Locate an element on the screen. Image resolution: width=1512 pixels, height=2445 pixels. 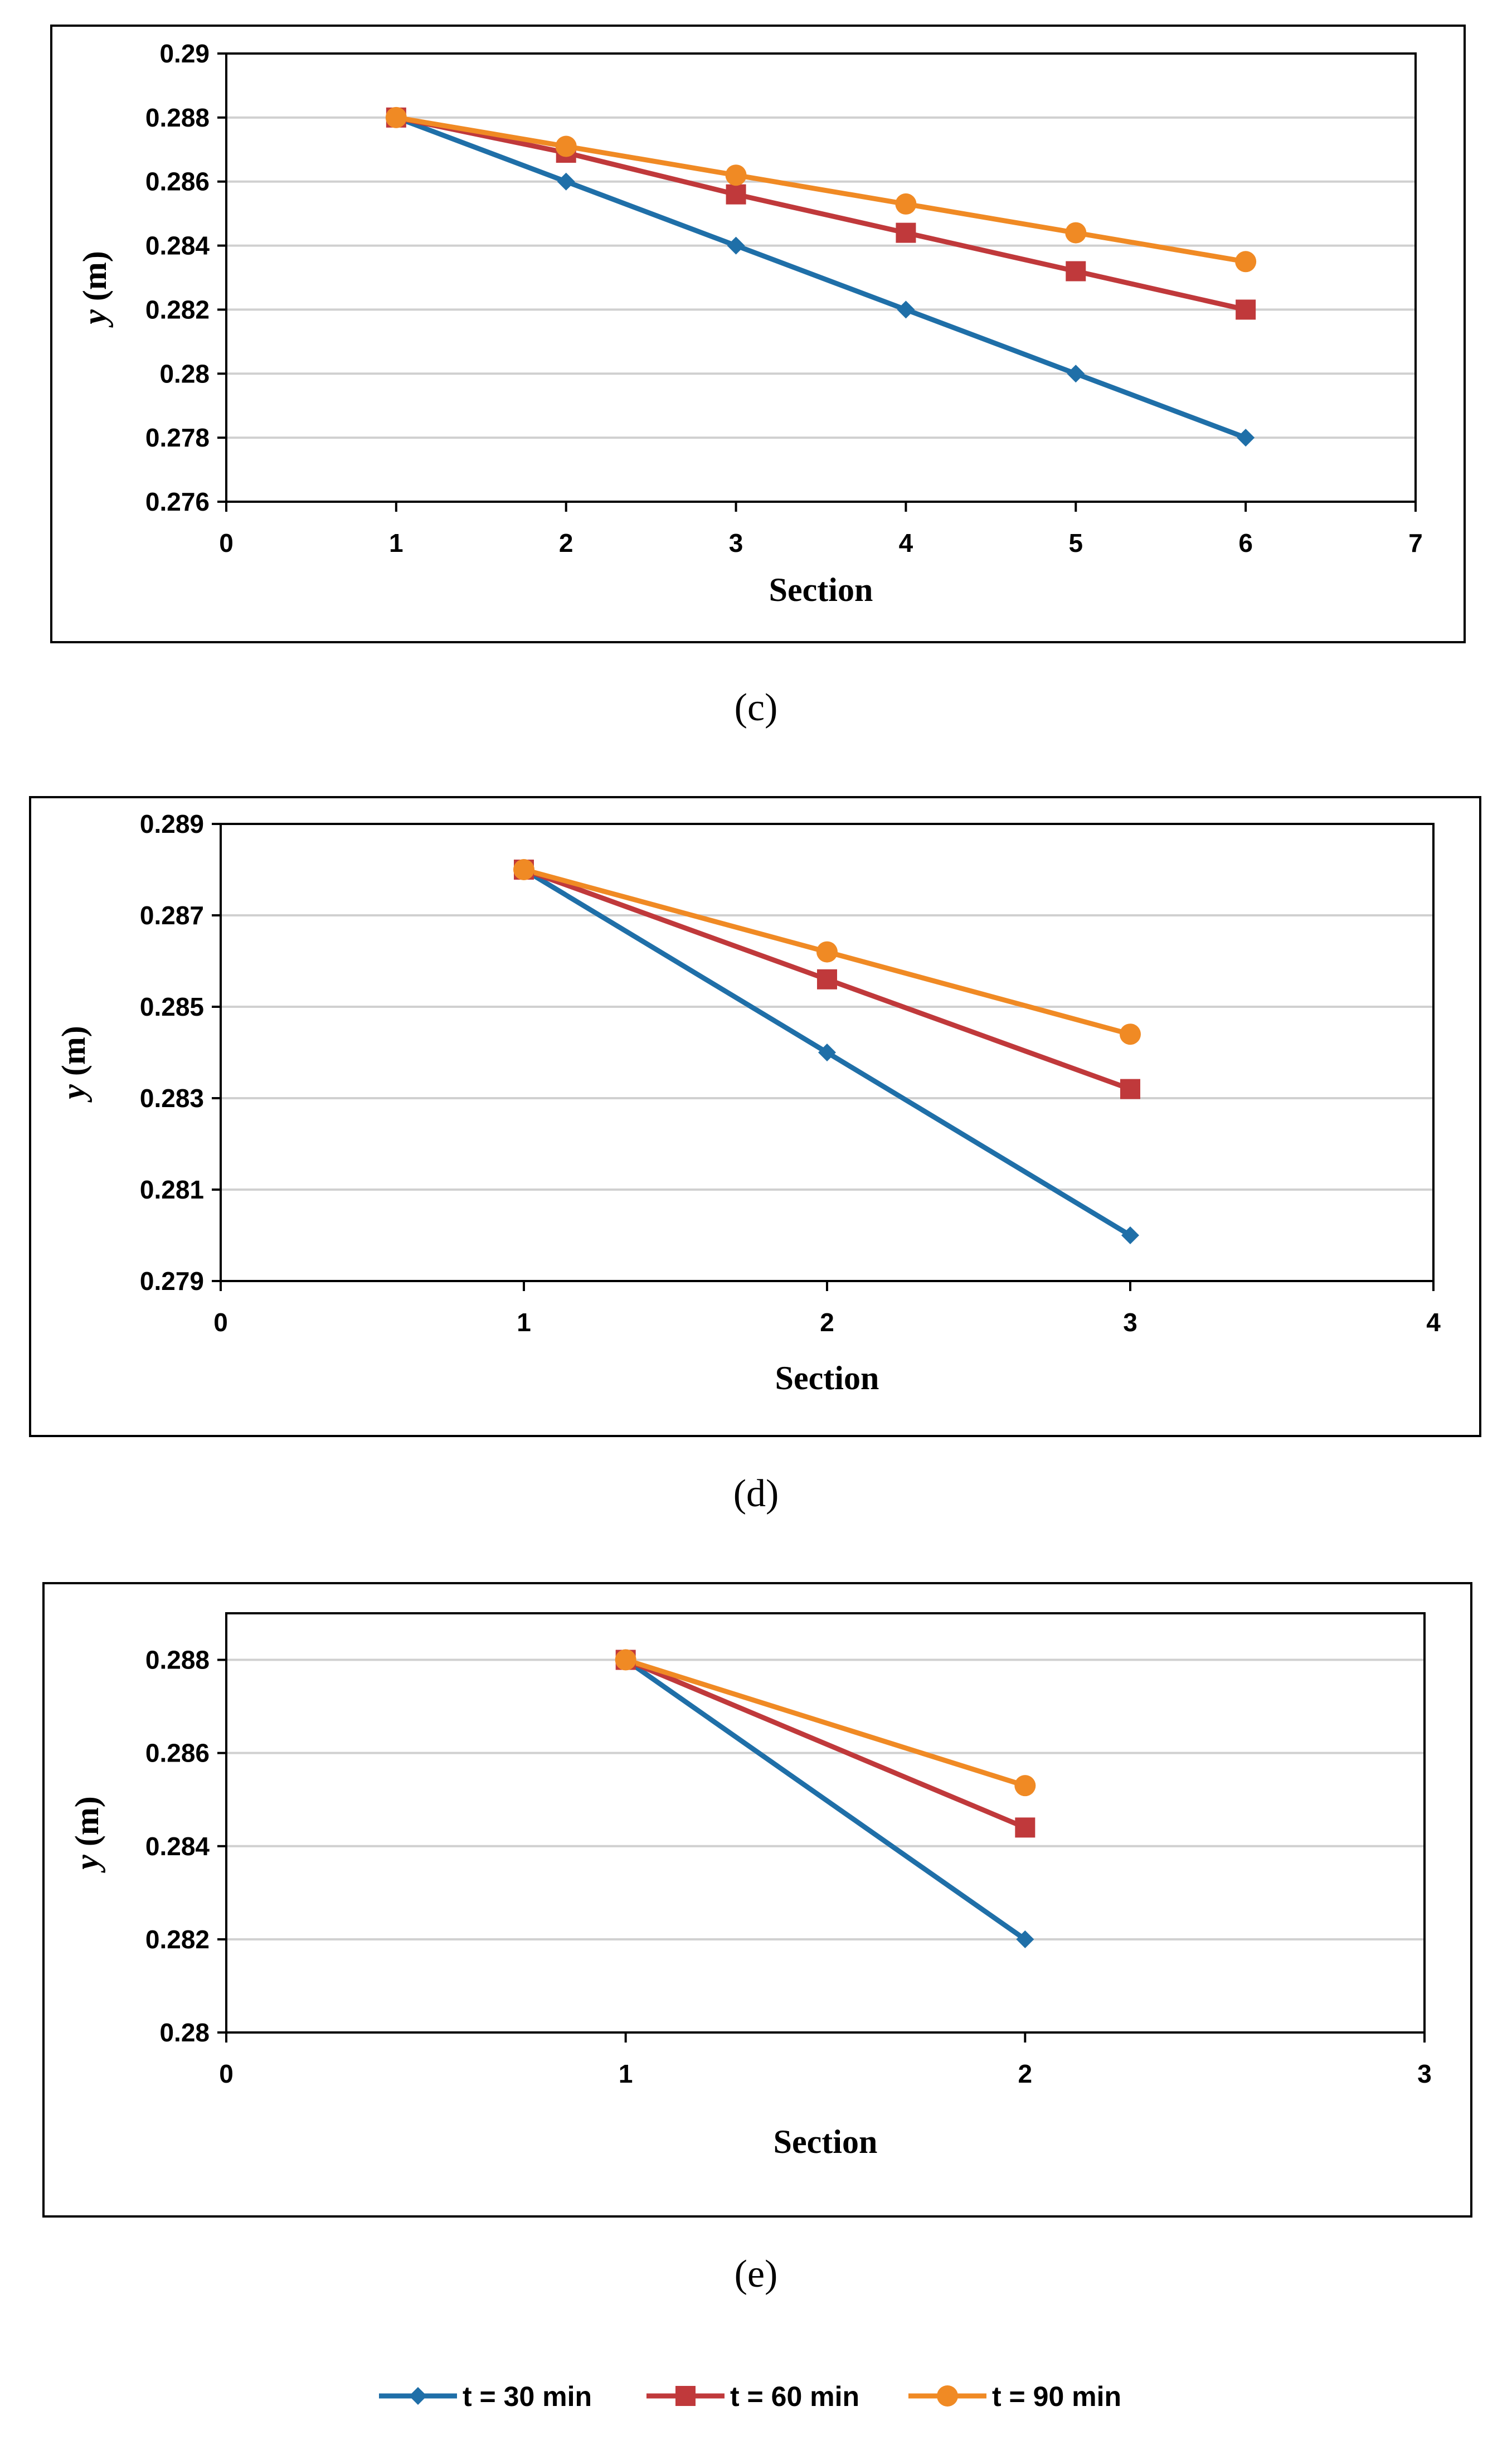
y-tick-label: 0.279 is located at coordinates (172, 1281).